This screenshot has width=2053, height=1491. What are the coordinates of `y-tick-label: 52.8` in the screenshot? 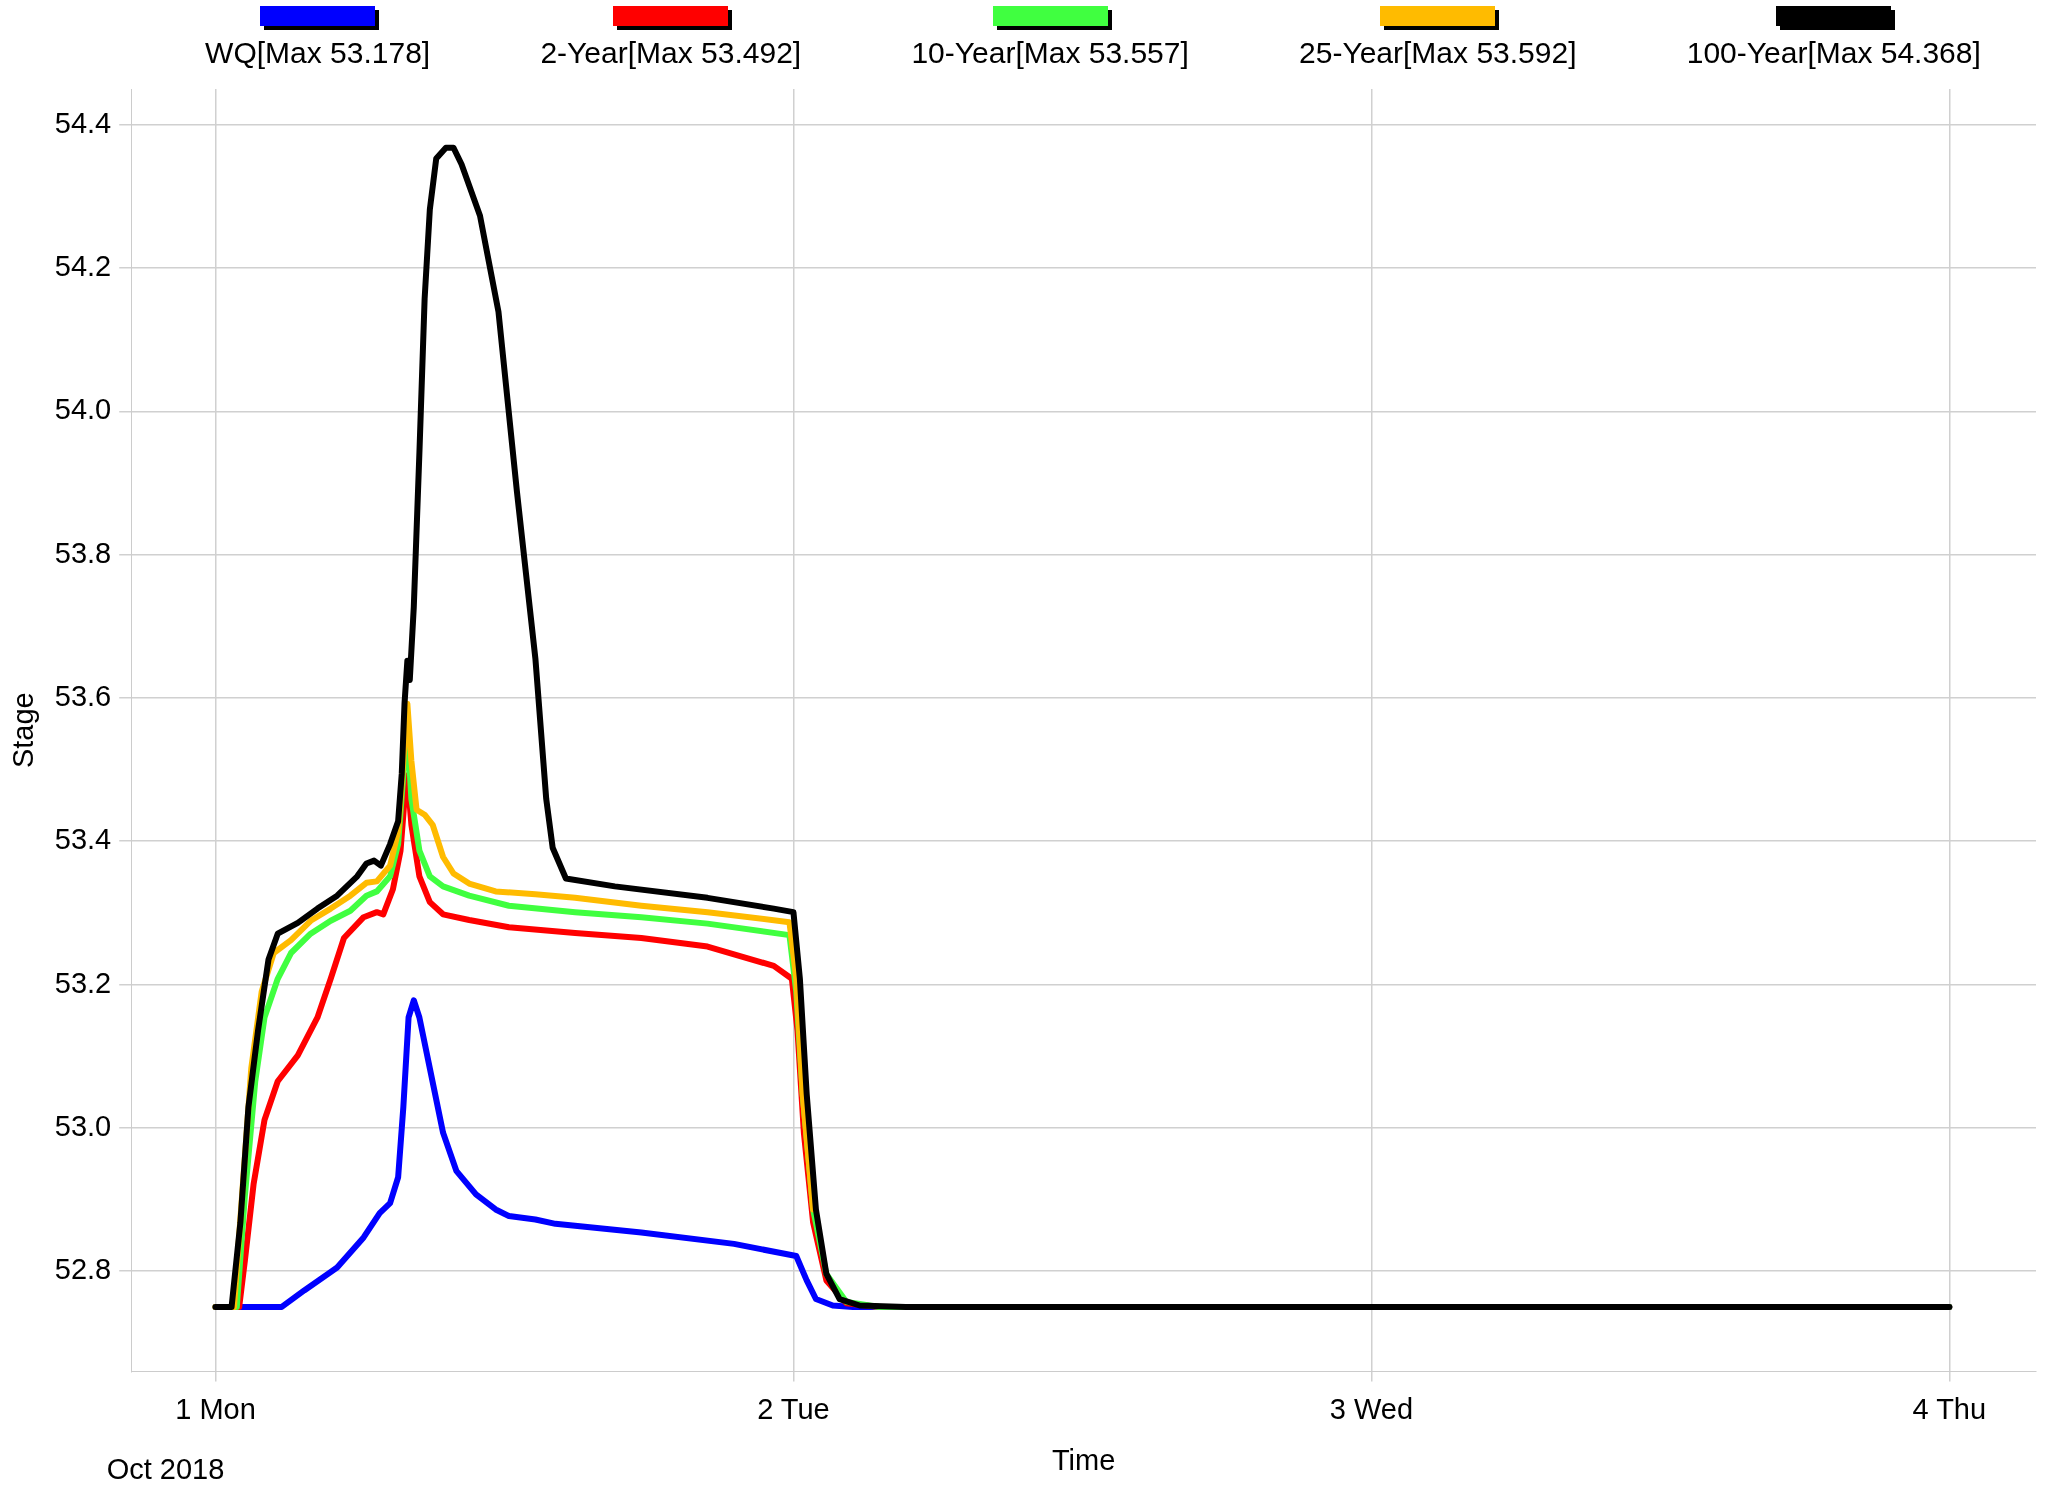 It's located at (83, 1269).